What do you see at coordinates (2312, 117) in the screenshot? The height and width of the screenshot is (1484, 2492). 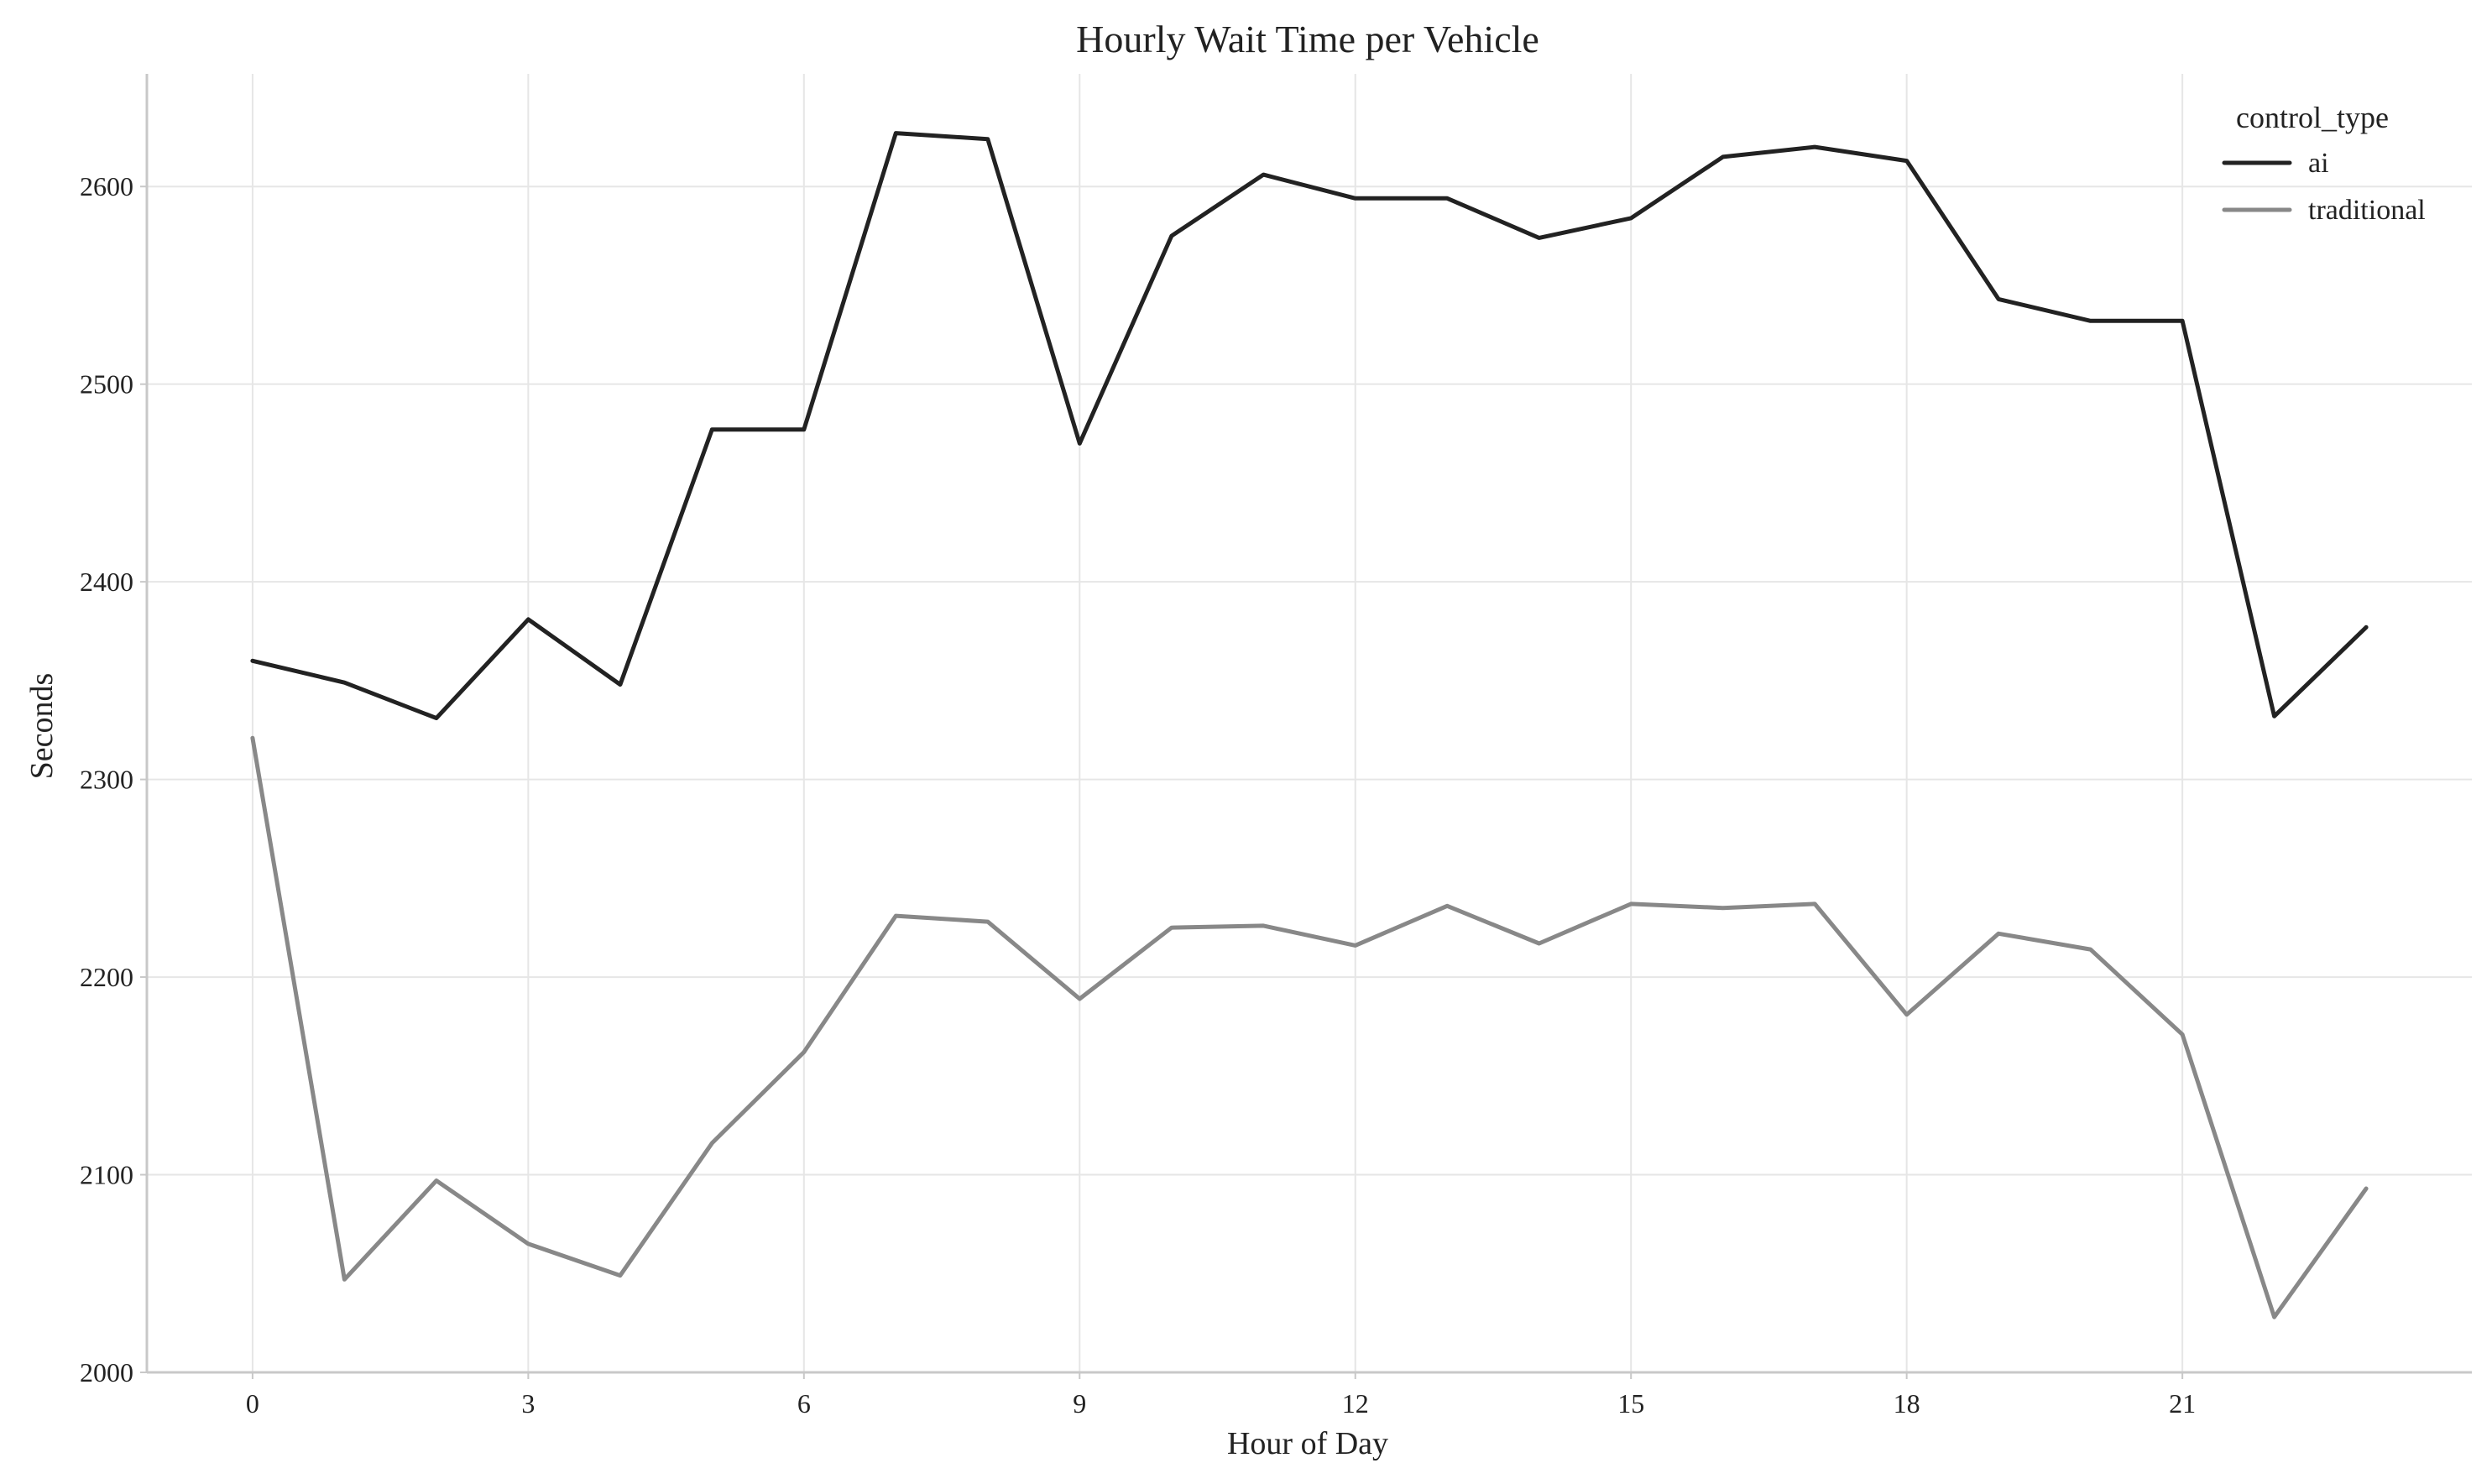 I see `legend-title: control_type` at bounding box center [2312, 117].